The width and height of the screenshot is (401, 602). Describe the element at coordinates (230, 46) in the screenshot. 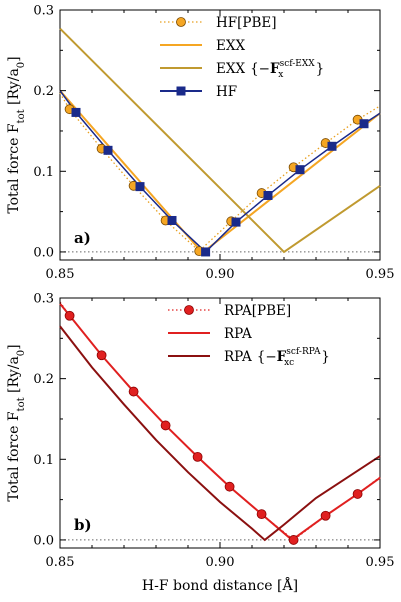

I see `legend-label-1: EXX` at that location.